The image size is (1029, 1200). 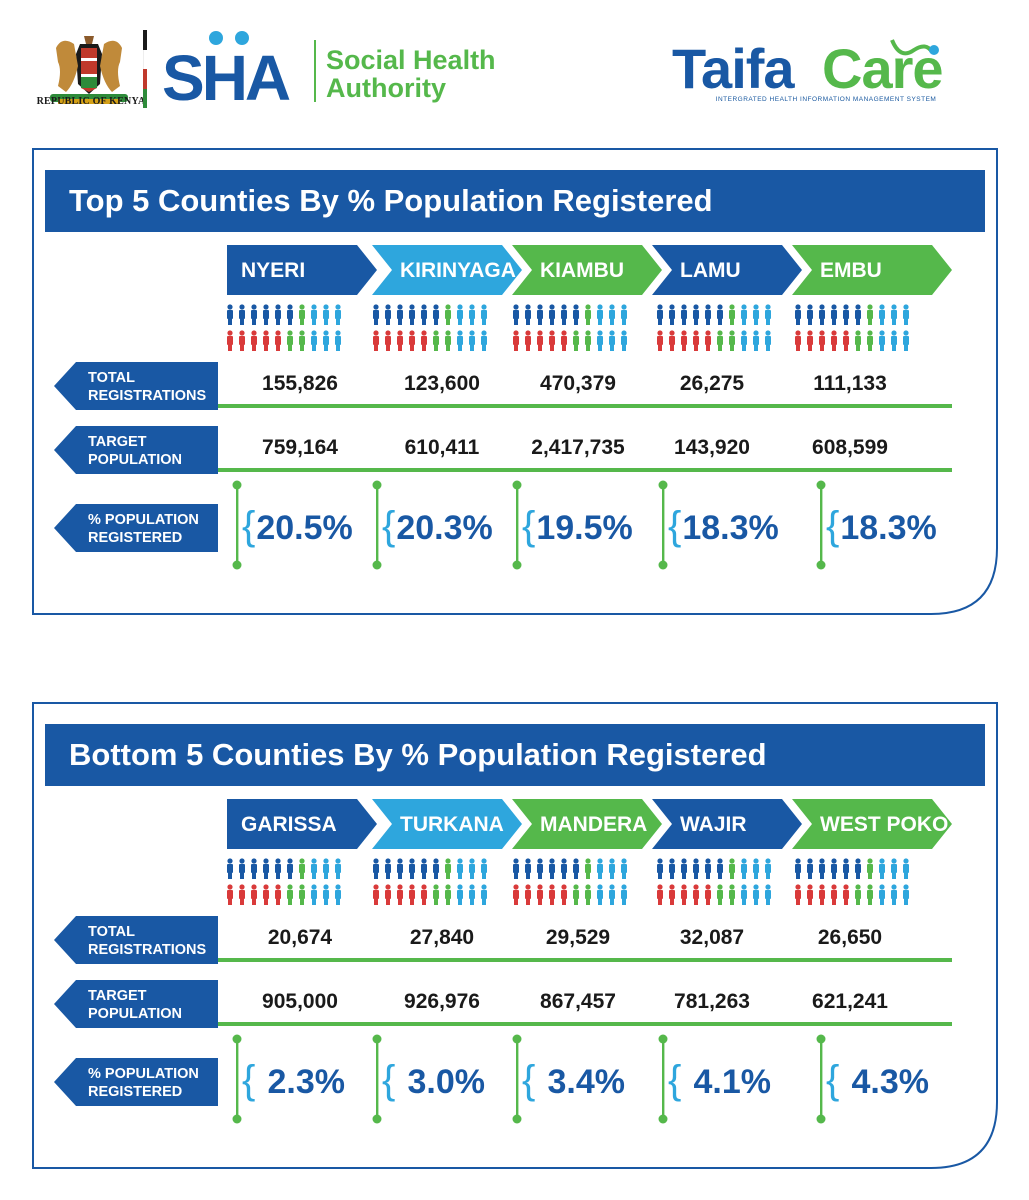 I want to click on labels-pct-l1: % POPULATION, so click(x=143, y=1074).